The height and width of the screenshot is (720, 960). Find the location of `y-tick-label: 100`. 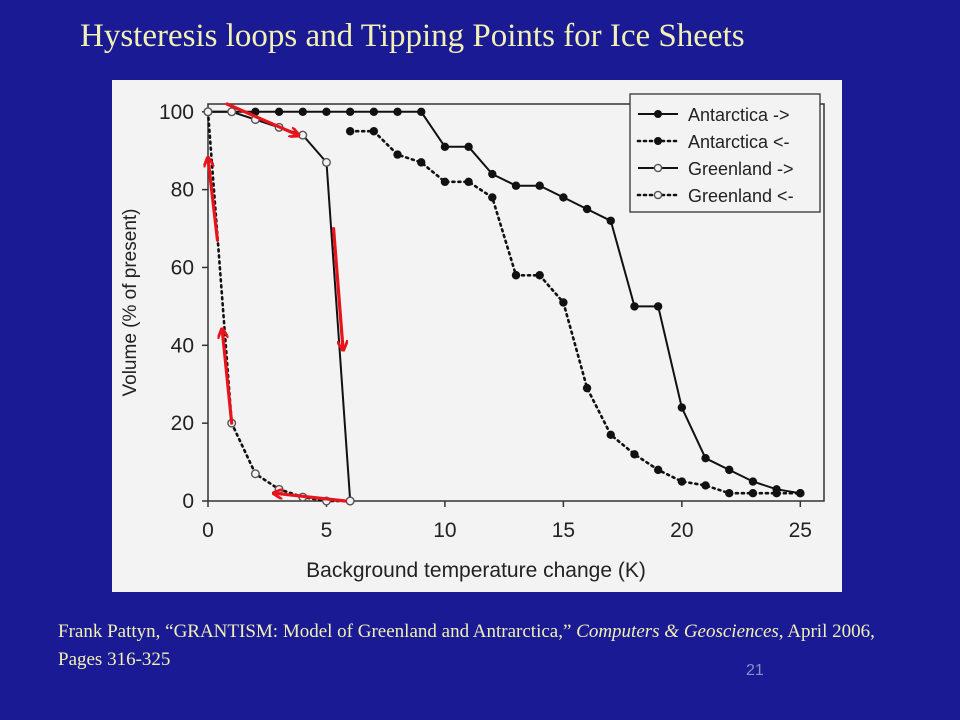

y-tick-label: 100 is located at coordinates (176, 112).